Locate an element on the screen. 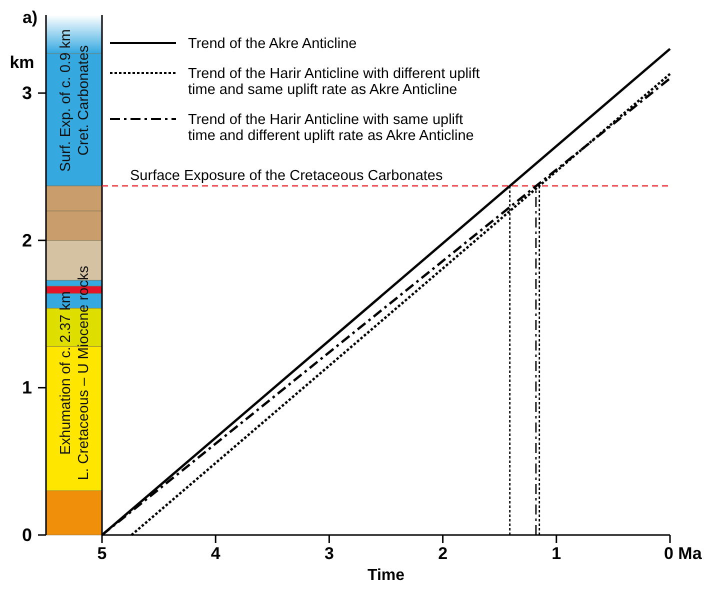 The width and height of the screenshot is (710, 596). x-tick-label: 4 is located at coordinates (215, 553).